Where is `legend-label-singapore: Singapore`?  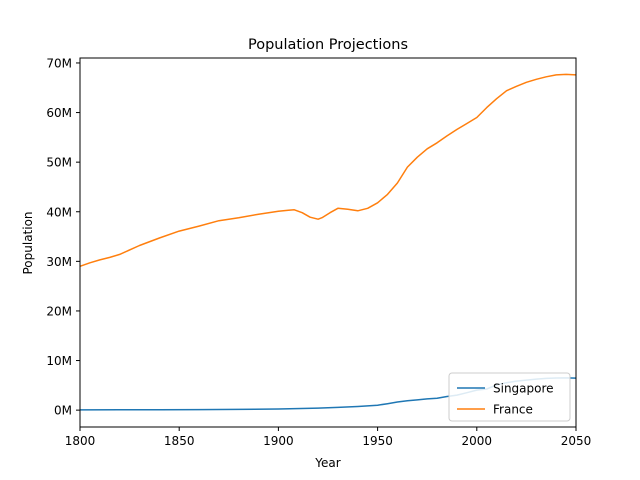 legend-label-singapore: Singapore is located at coordinates (523, 389).